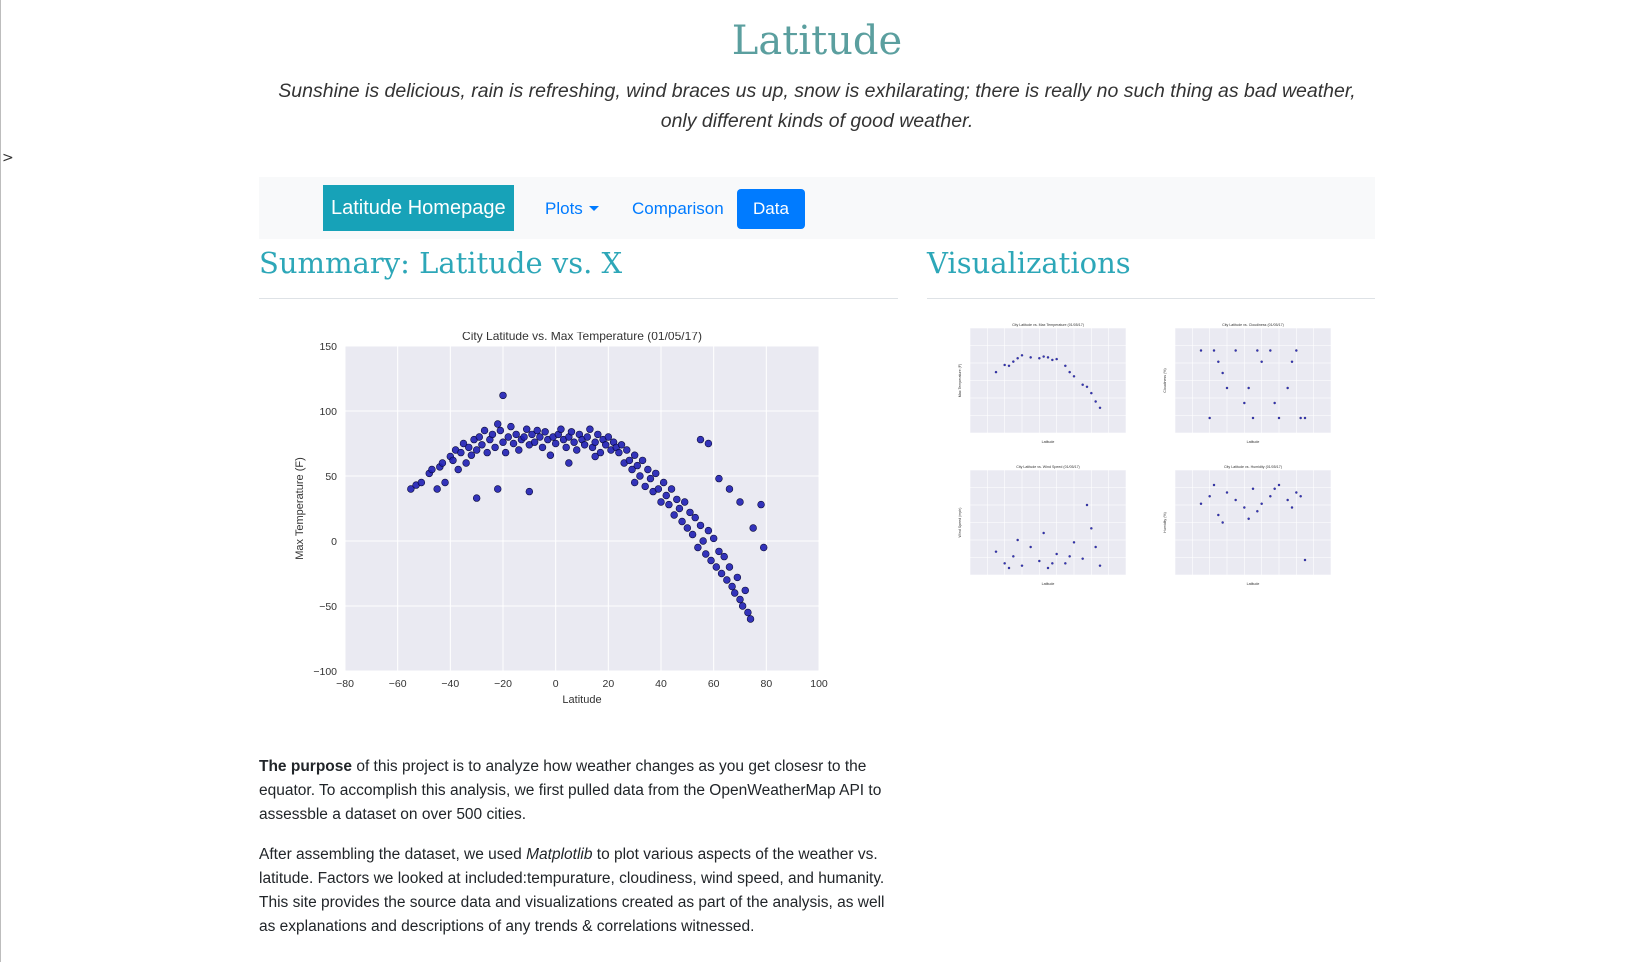 The image size is (1625, 962). I want to click on main-chart-x-tick-label: −80, so click(345, 684).